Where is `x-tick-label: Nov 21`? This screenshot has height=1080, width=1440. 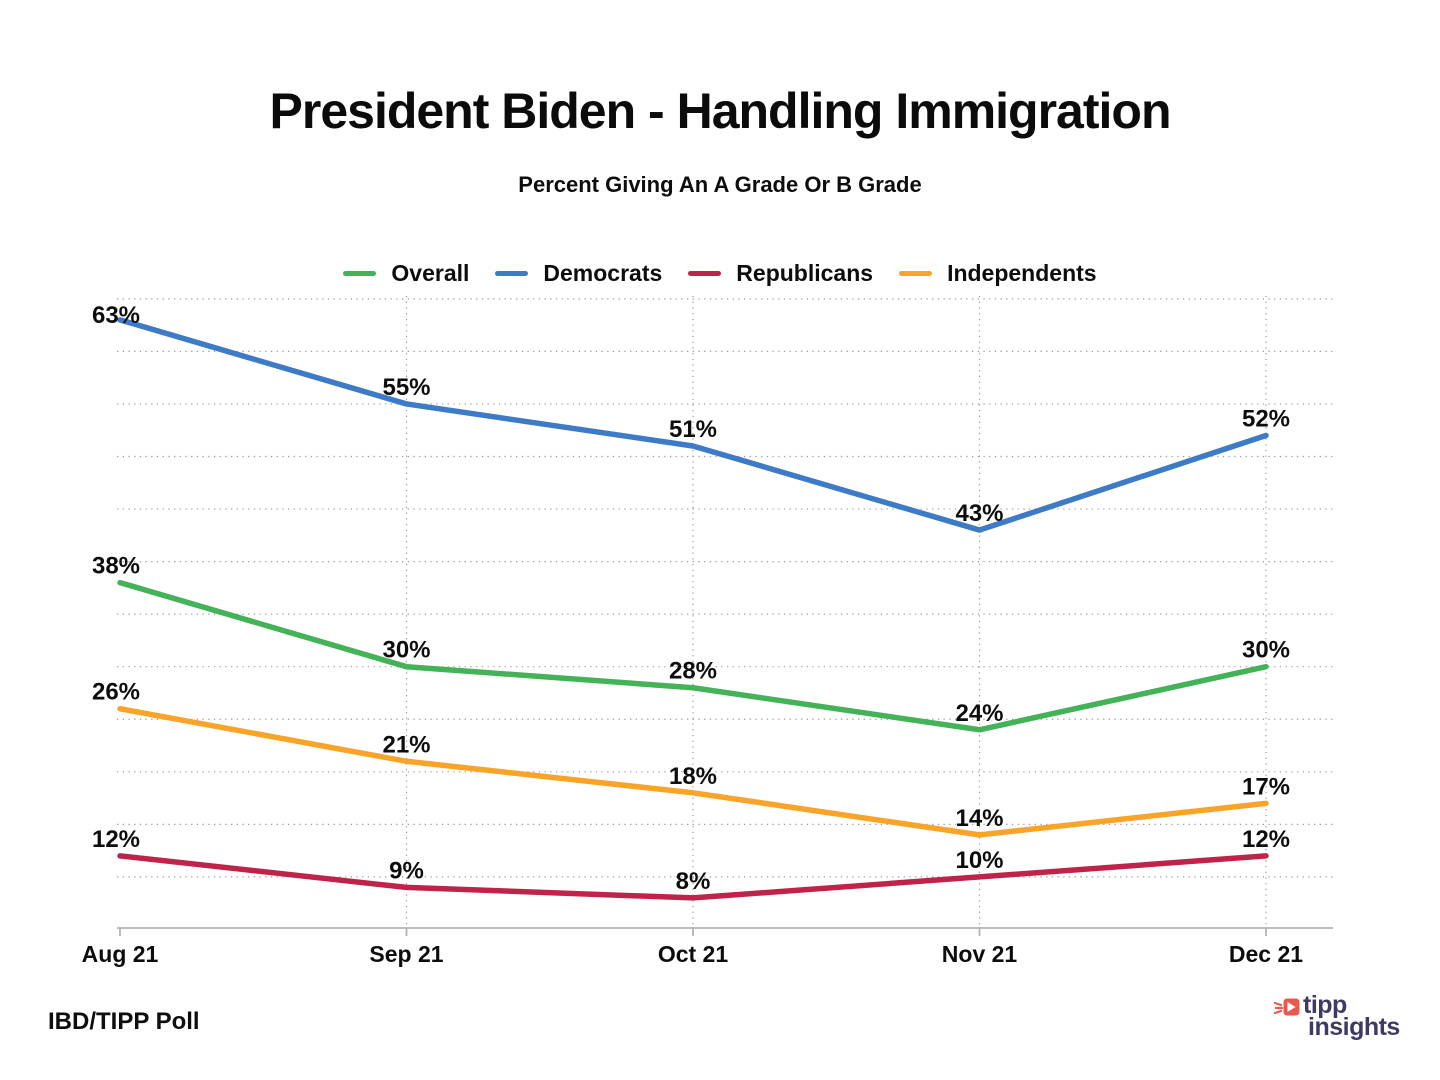
x-tick-label: Nov 21 is located at coordinates (980, 954).